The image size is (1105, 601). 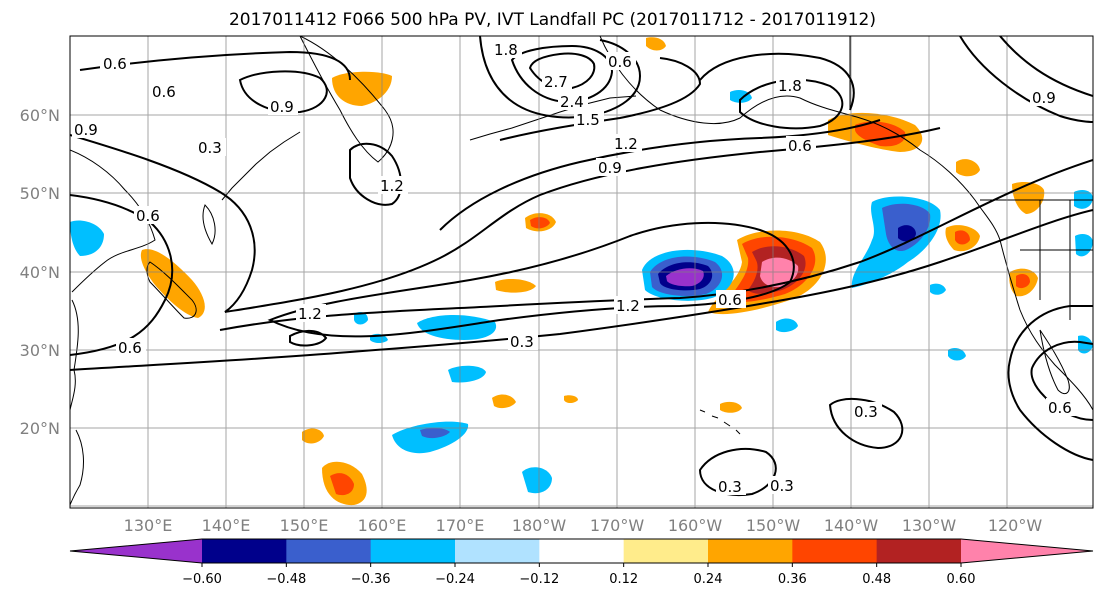 I want to click on colorbar-extend-low, so click(x=136, y=551).